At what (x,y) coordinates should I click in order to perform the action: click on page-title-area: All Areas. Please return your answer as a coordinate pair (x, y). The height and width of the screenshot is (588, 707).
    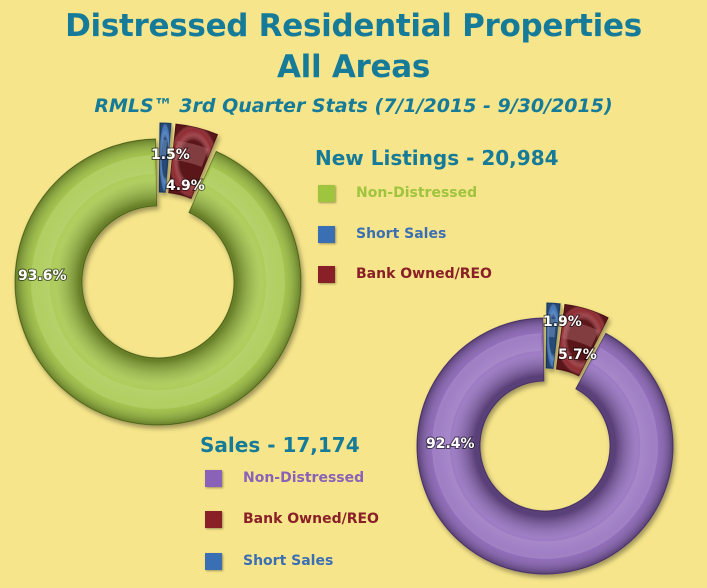
    Looking at the image, I should click on (353, 67).